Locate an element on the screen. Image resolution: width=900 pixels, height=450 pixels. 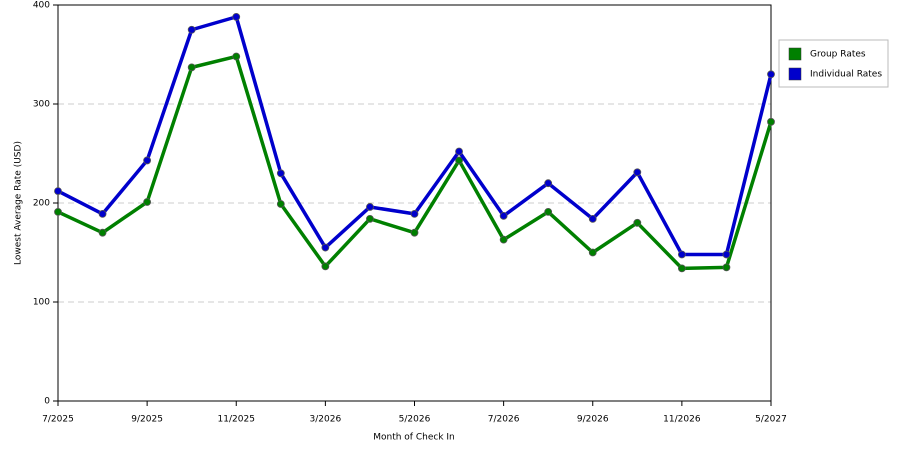
x-tick-label: 5/2026 is located at coordinates (415, 420).